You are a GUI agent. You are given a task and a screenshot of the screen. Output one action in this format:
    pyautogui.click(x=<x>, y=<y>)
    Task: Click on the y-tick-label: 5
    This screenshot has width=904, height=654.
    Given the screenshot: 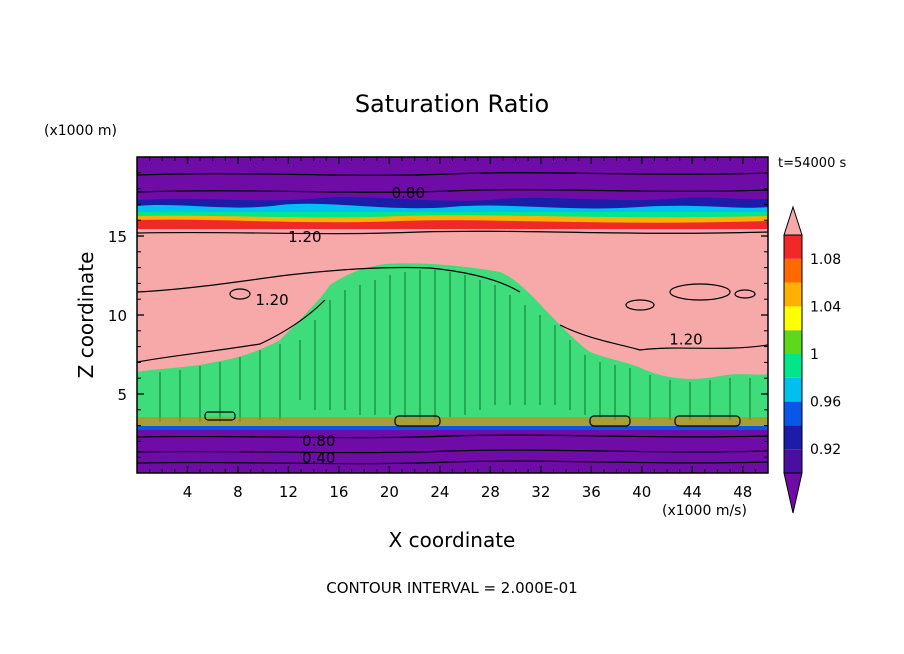 What is the action you would take?
    pyautogui.click(x=122, y=395)
    